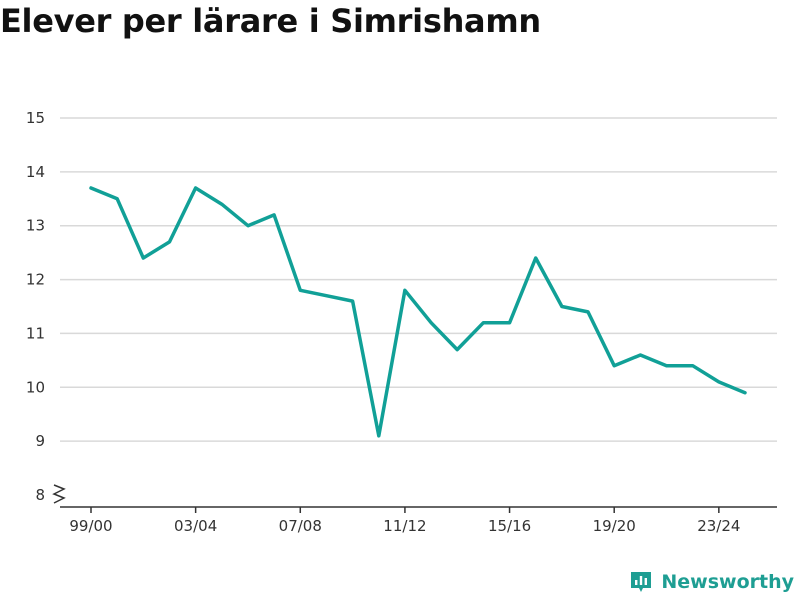 The image size is (800, 600). What do you see at coordinates (35, 280) in the screenshot?
I see `y-tick-label: 12` at bounding box center [35, 280].